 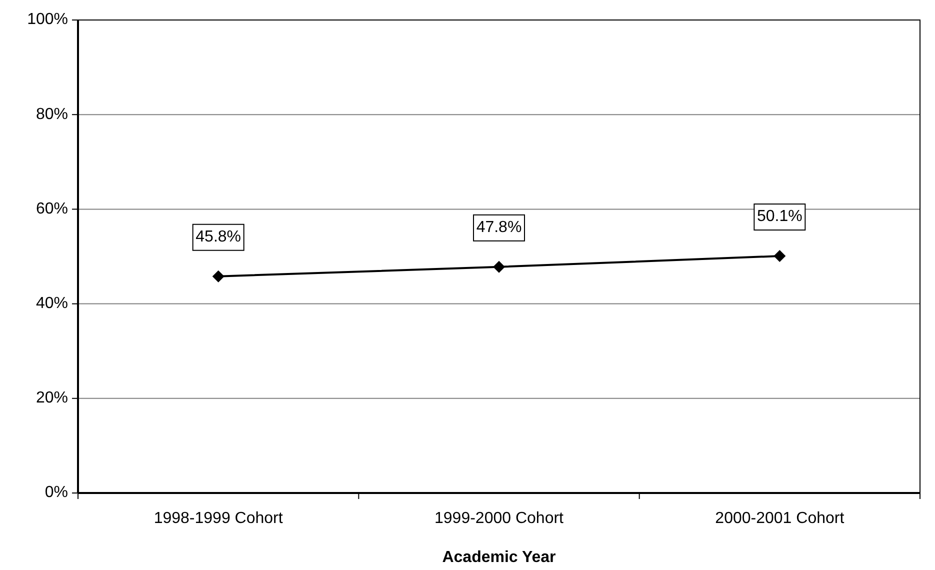 What do you see at coordinates (47, 19) in the screenshot?
I see `y-tick-label: 100%` at bounding box center [47, 19].